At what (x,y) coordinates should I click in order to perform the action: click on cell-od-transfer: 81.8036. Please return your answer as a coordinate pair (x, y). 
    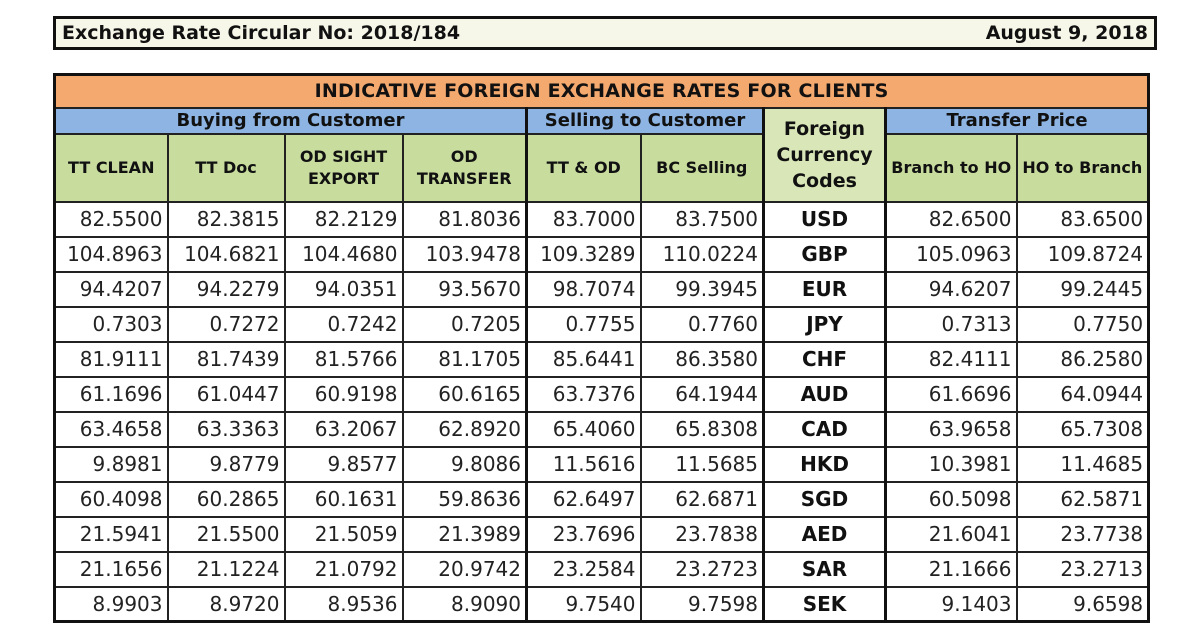
    Looking at the image, I should click on (464, 219).